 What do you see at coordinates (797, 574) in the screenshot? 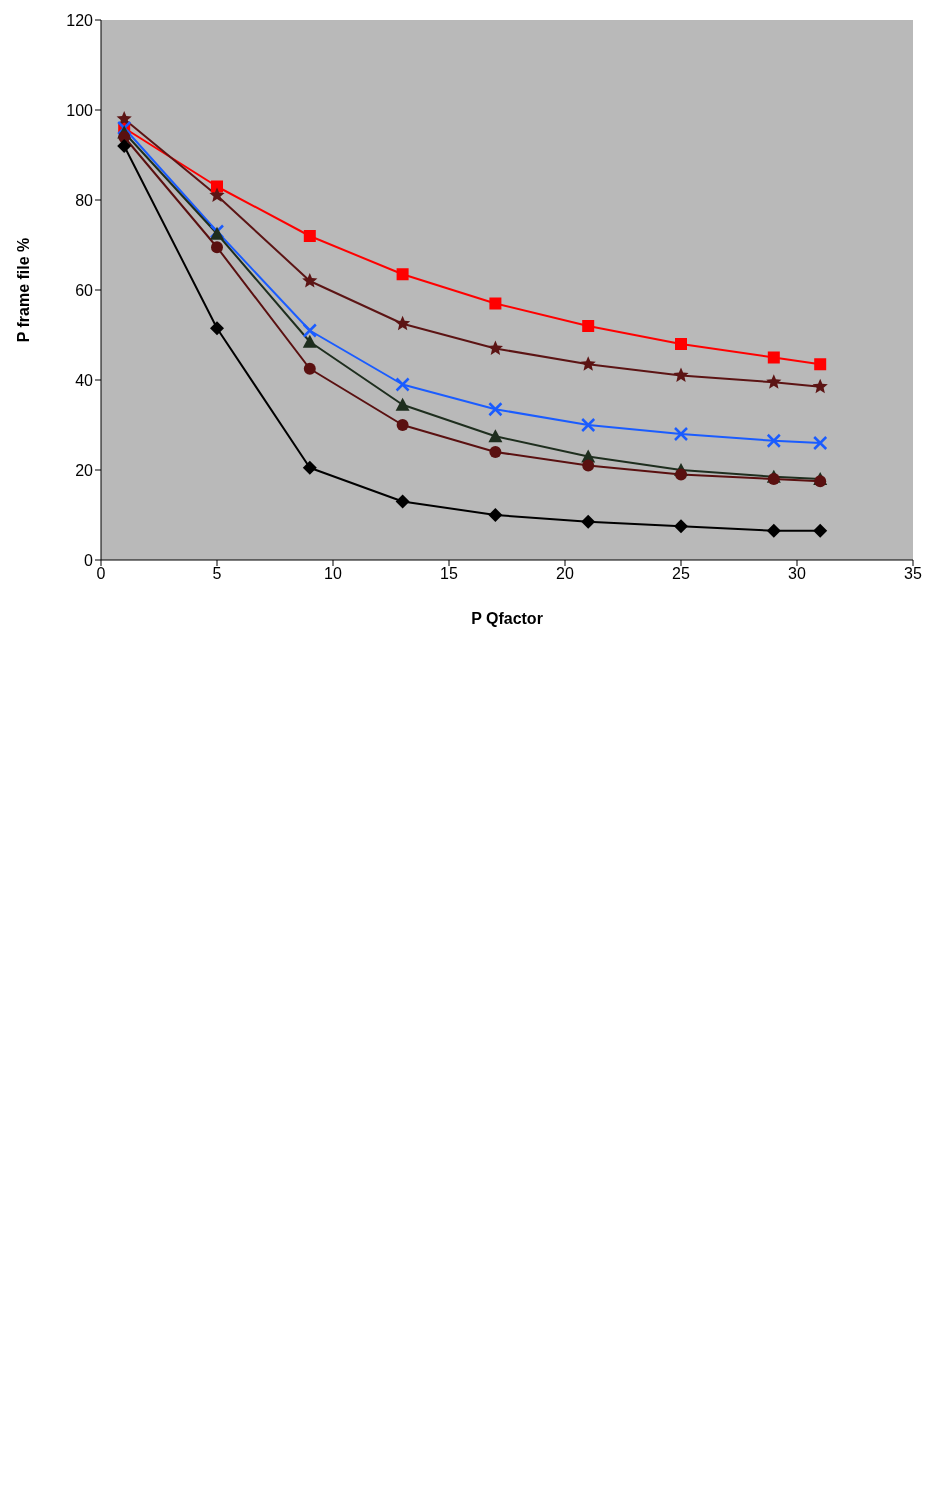
I see `x-tick-label: 30` at bounding box center [797, 574].